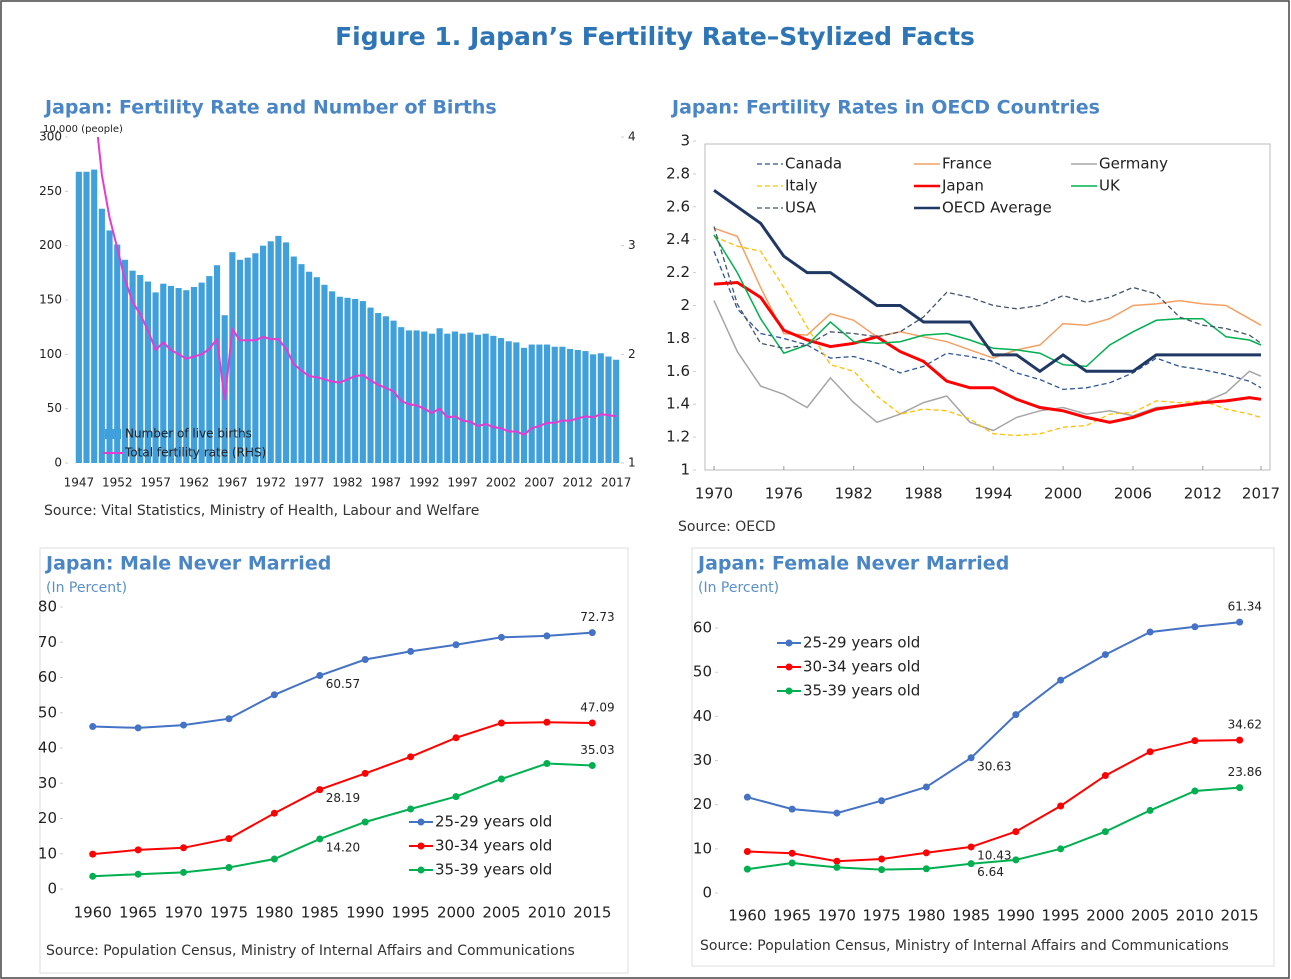 The image size is (1291, 979). Describe the element at coordinates (885, 108) in the screenshot. I see `chart-title: Japan: Fertility Rates in OECD Countries` at that location.